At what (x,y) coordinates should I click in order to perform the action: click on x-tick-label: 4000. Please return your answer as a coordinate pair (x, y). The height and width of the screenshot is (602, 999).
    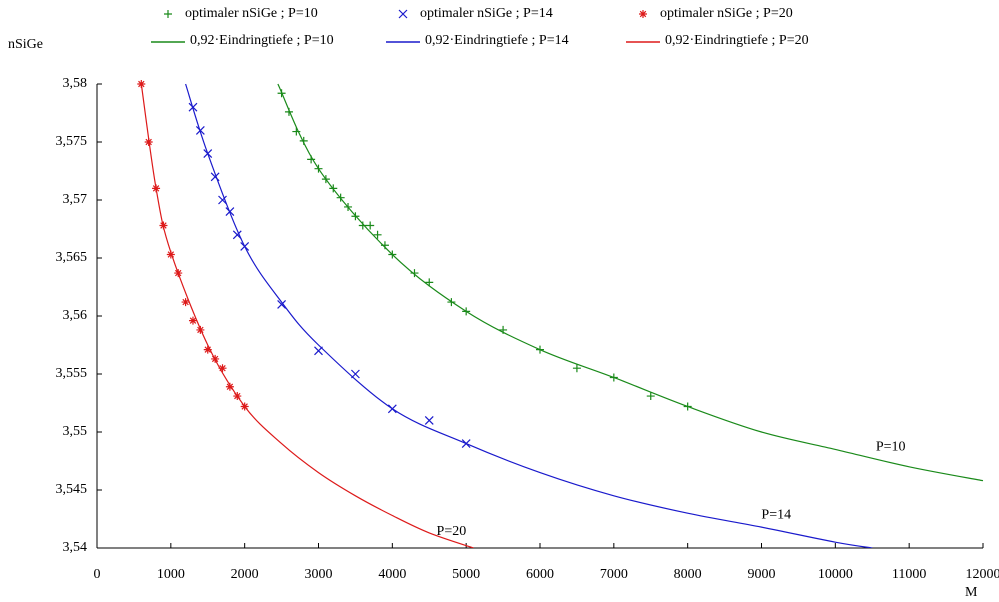
    Looking at the image, I should click on (392, 574).